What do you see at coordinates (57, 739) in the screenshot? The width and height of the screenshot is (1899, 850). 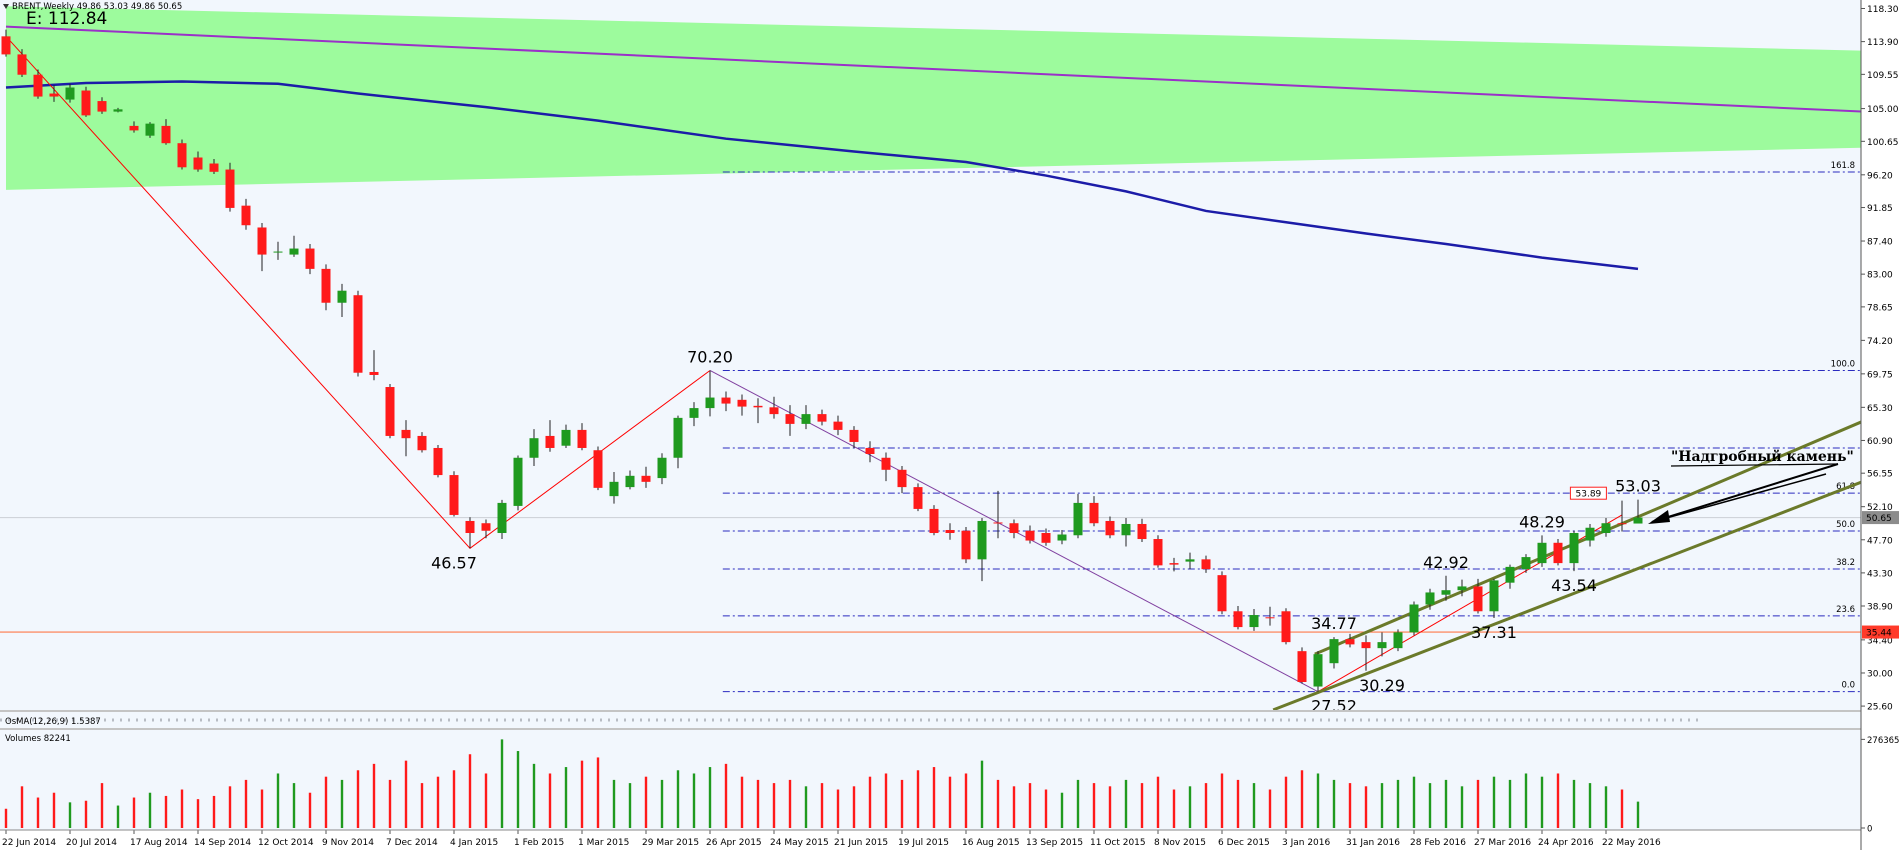 I see `volume-current: 82241` at bounding box center [57, 739].